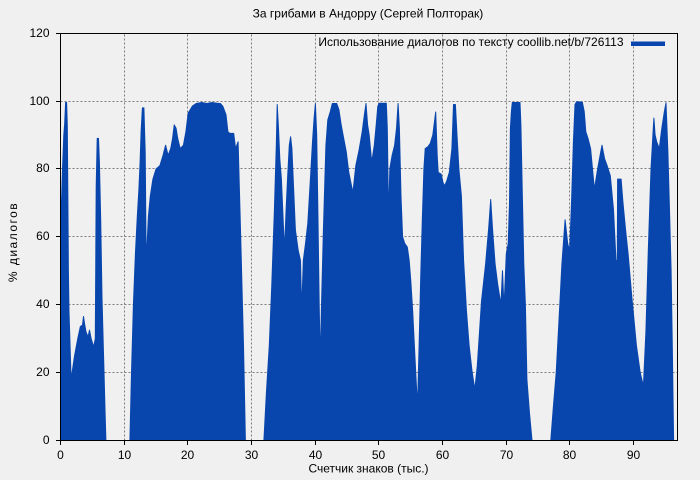 The image size is (700, 480). What do you see at coordinates (507, 455) in the screenshot?
I see `svg-text: 70` at bounding box center [507, 455].